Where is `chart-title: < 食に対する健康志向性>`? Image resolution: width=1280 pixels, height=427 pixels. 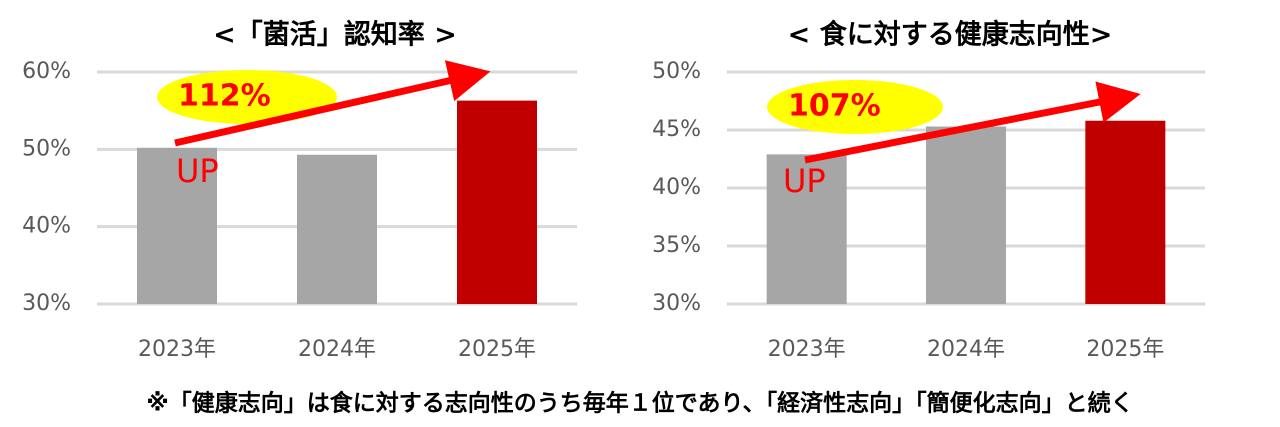 chart-title: < 食に対する健康志向性> is located at coordinates (950, 35).